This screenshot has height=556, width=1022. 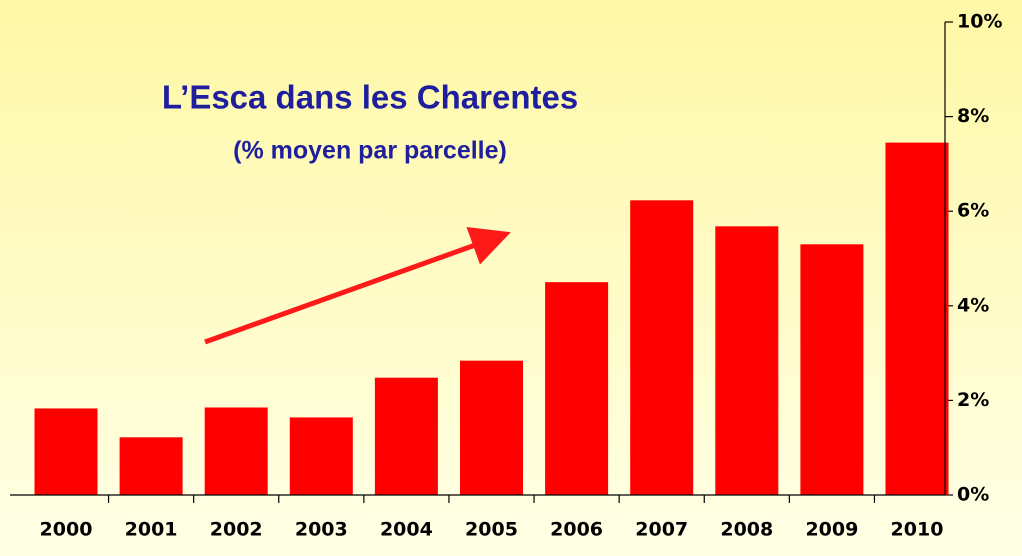 I want to click on x-tick-label: 2002, so click(x=236, y=530).